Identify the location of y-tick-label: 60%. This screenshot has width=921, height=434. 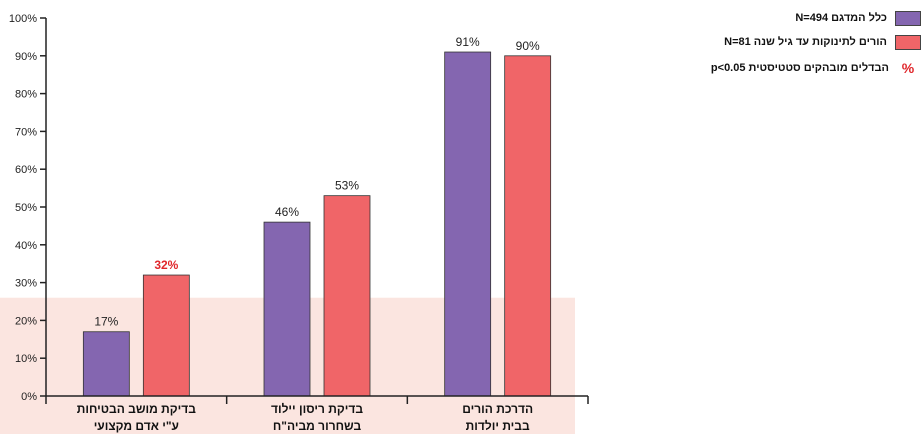
(26, 170).